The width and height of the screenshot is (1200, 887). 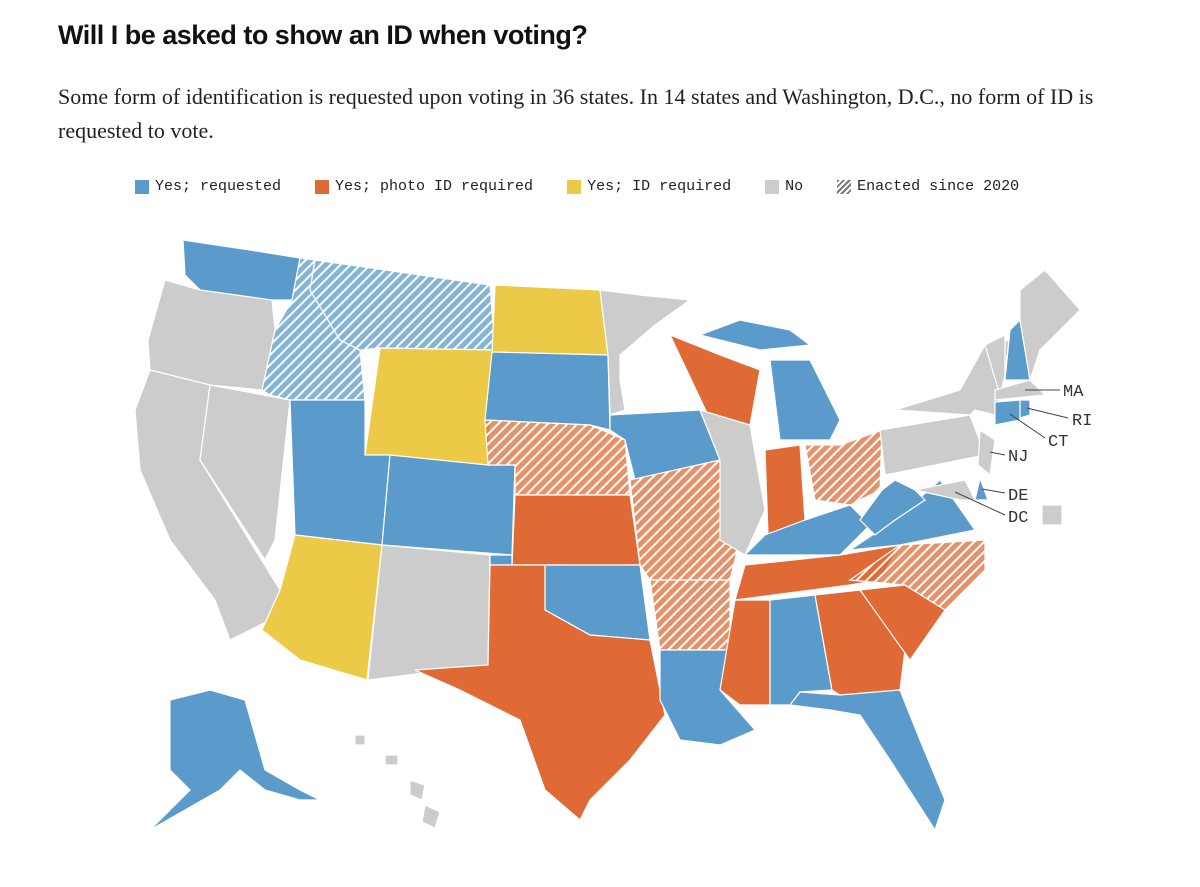 I want to click on leaders, so click(x=1011, y=452).